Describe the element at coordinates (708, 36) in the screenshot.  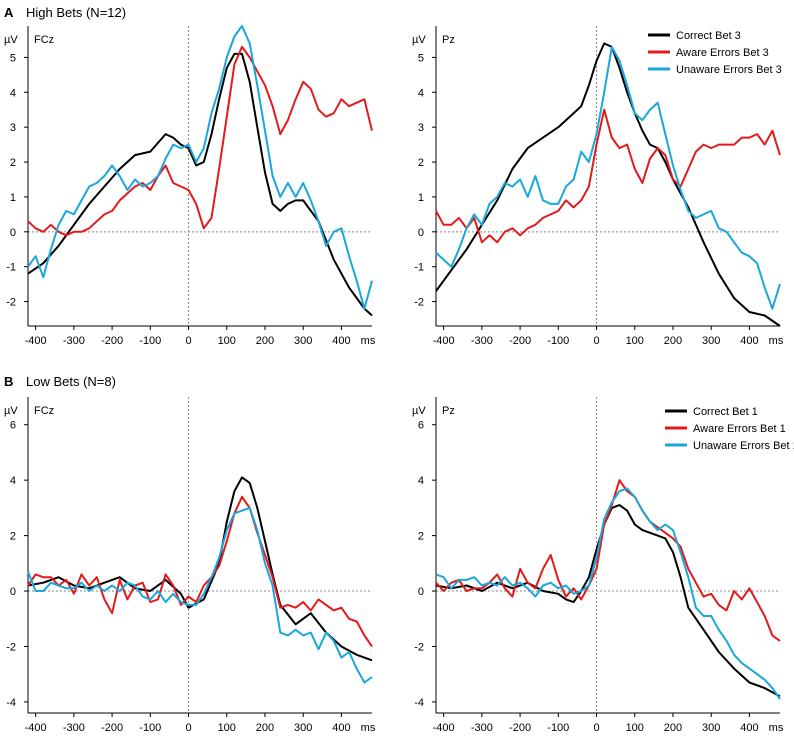
I see `legend-label-correct: Correct Bet 3` at that location.